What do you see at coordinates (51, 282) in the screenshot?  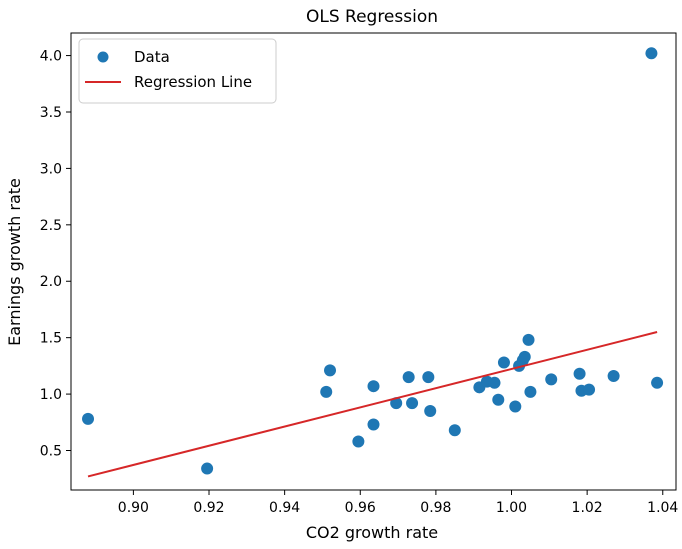 I see `y-tick-label: 2.0` at bounding box center [51, 282].